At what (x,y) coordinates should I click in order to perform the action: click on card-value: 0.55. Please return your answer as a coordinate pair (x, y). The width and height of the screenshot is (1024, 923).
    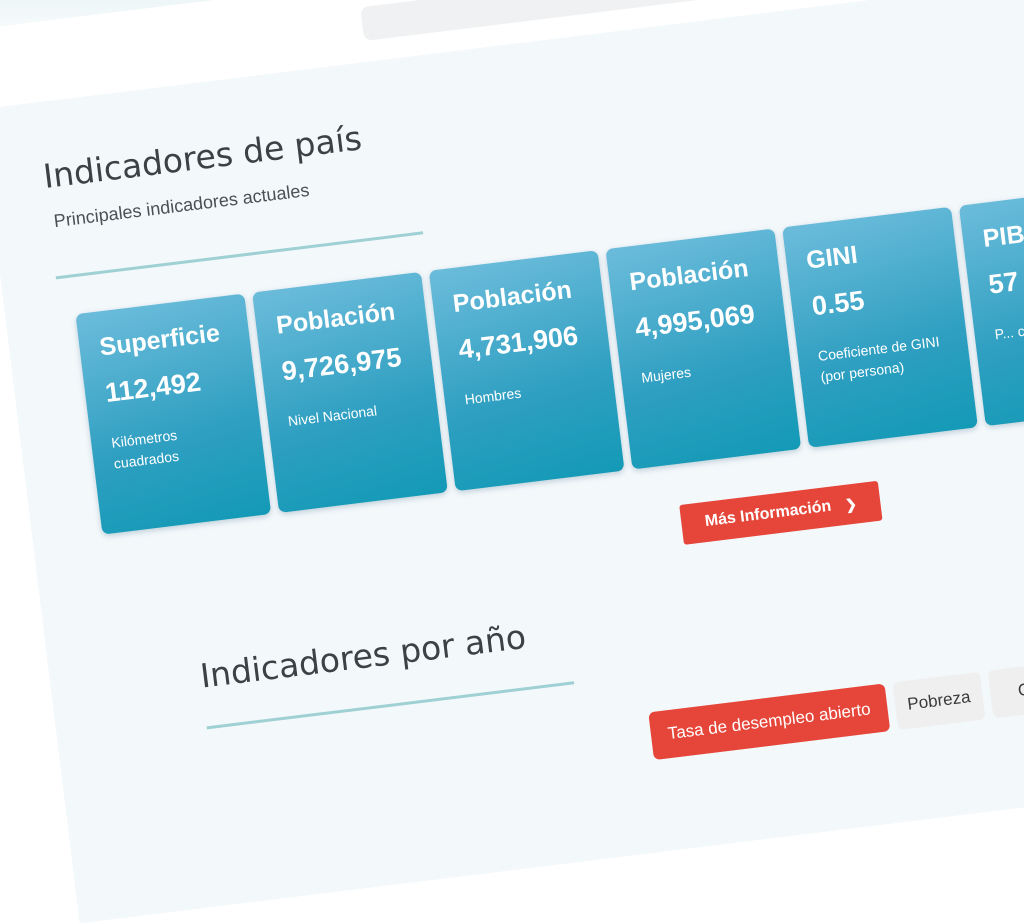
    Looking at the image, I should click on (838, 303).